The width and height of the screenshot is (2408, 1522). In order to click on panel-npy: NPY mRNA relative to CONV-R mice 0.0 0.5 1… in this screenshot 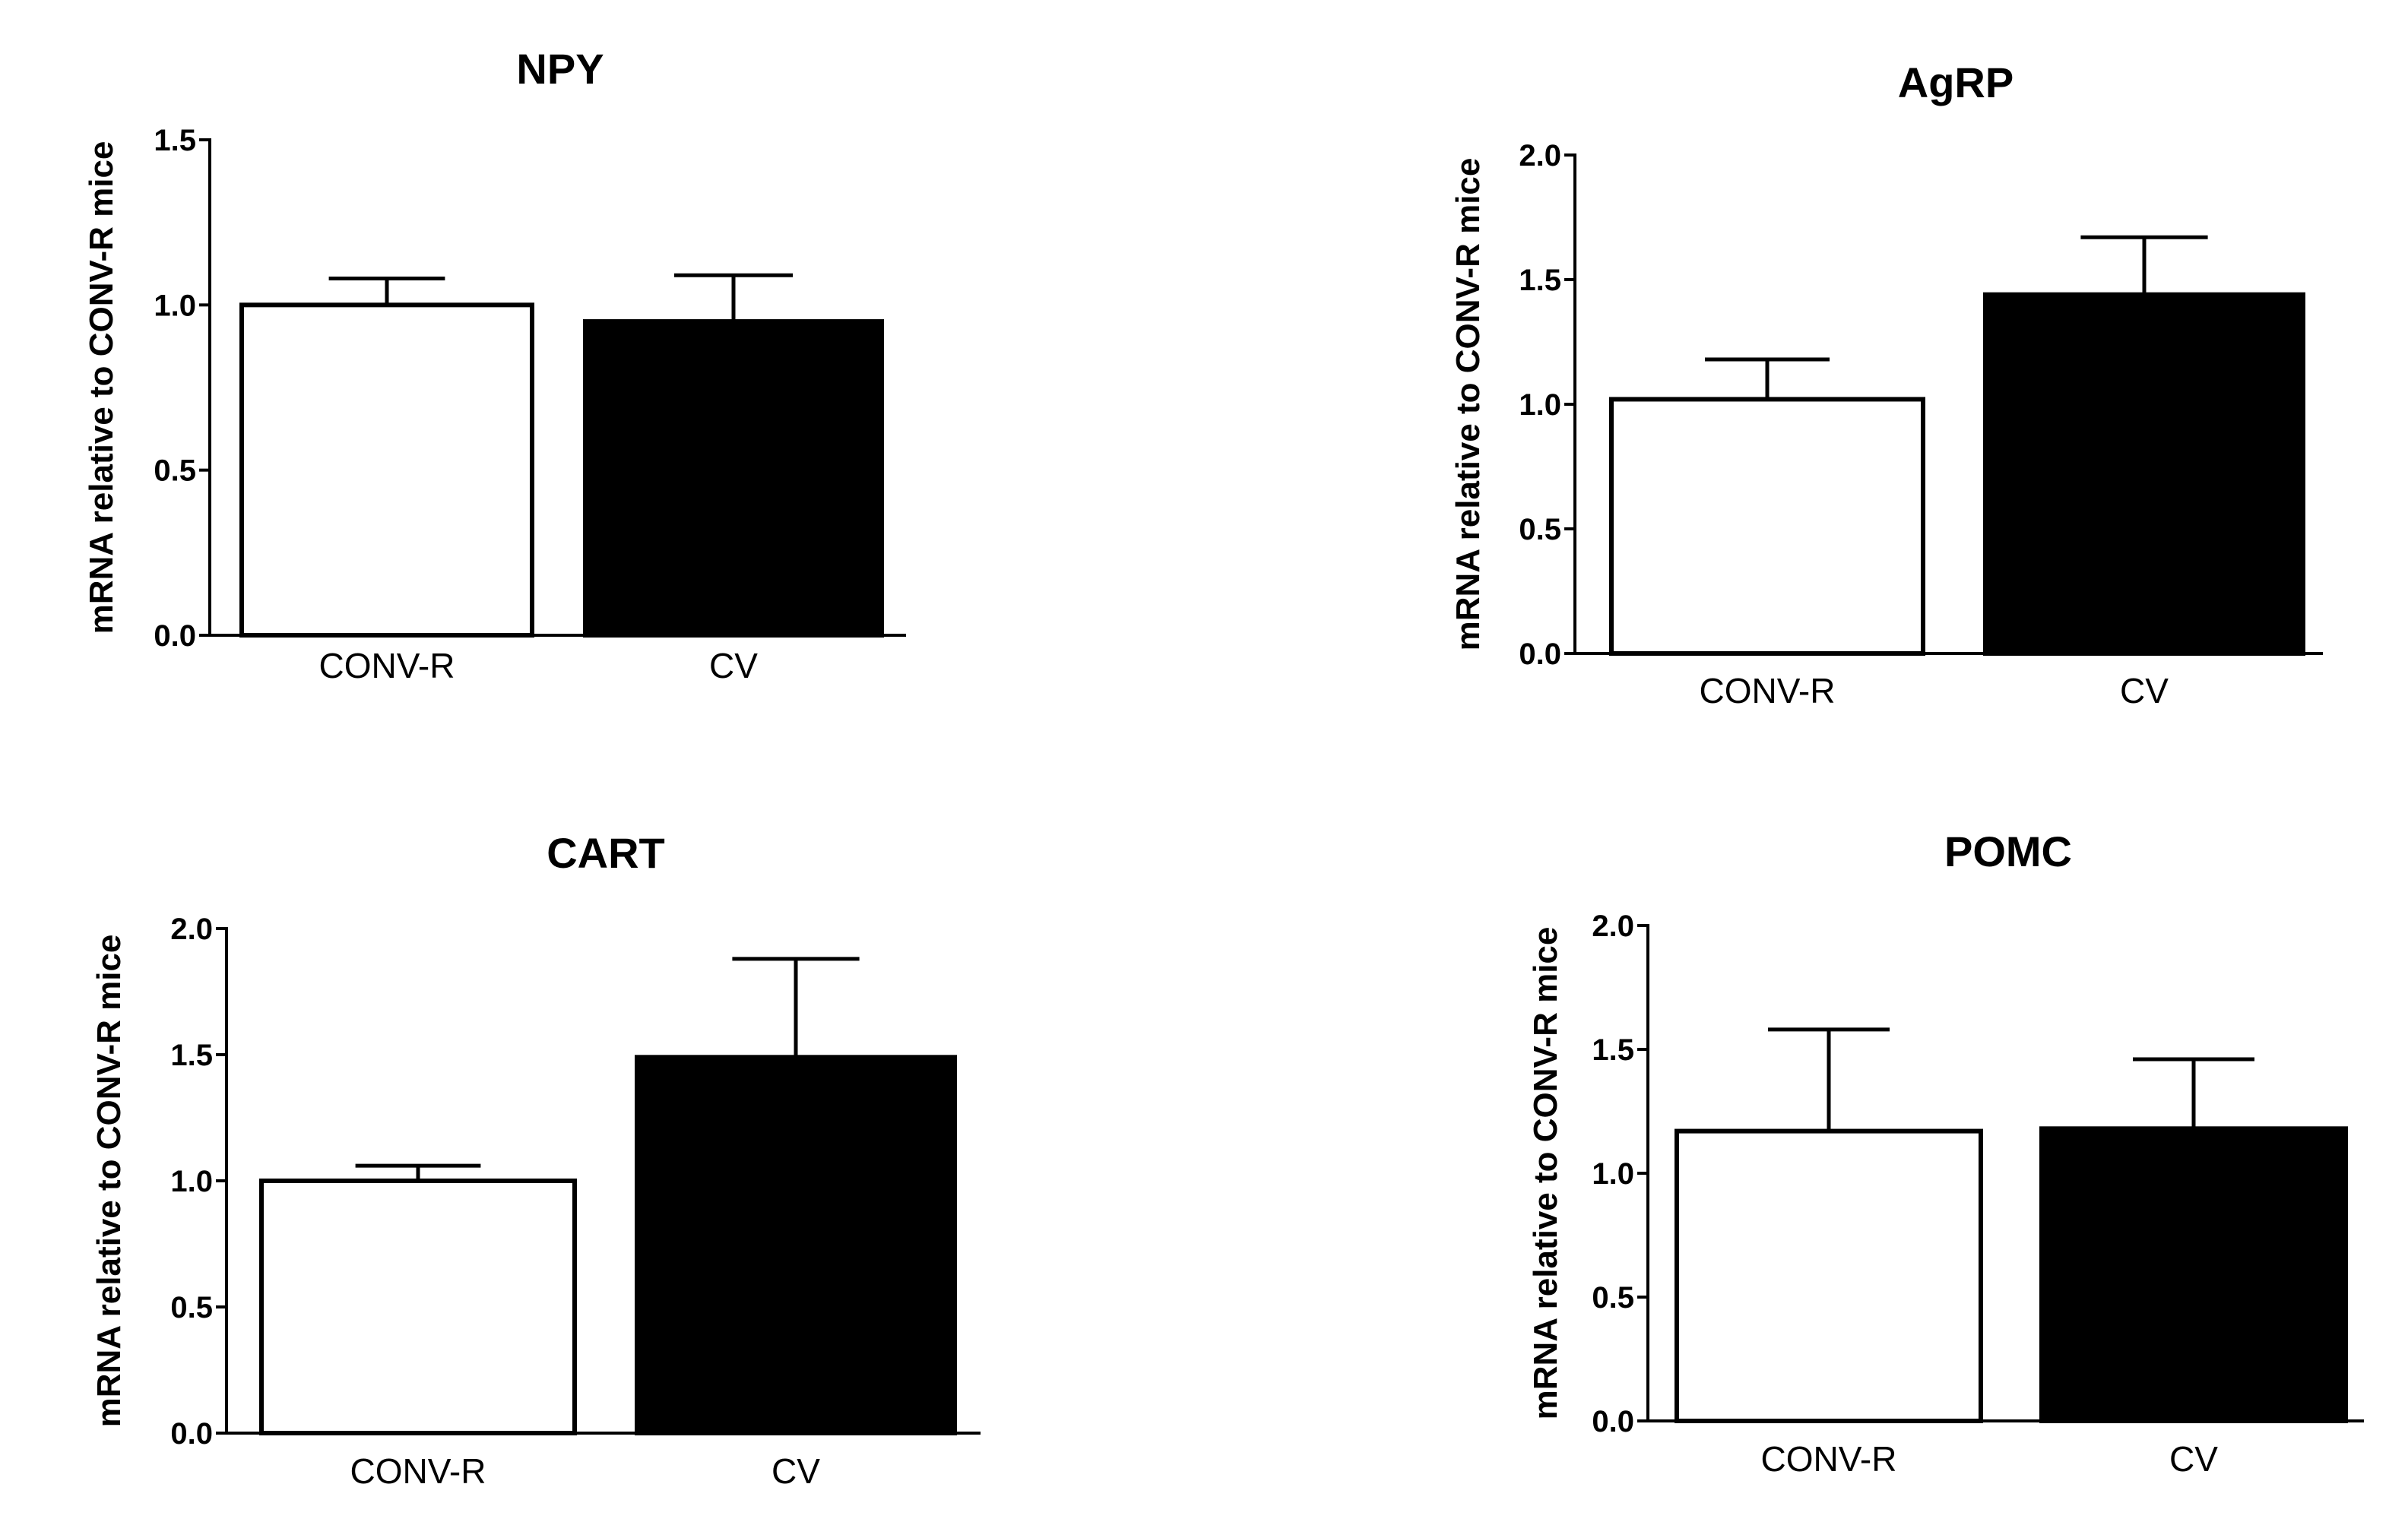, I will do `click(494, 365)`.